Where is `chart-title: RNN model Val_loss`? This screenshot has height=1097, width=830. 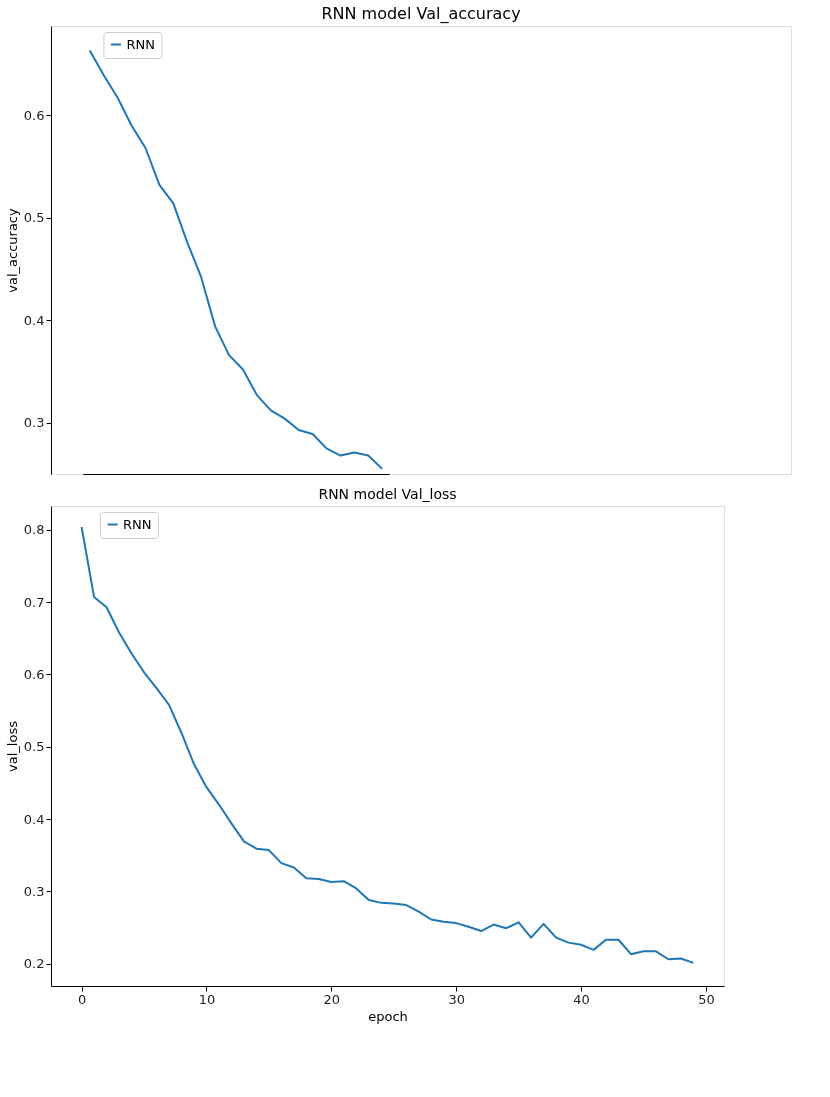
chart-title: RNN model Val_loss is located at coordinates (387, 494).